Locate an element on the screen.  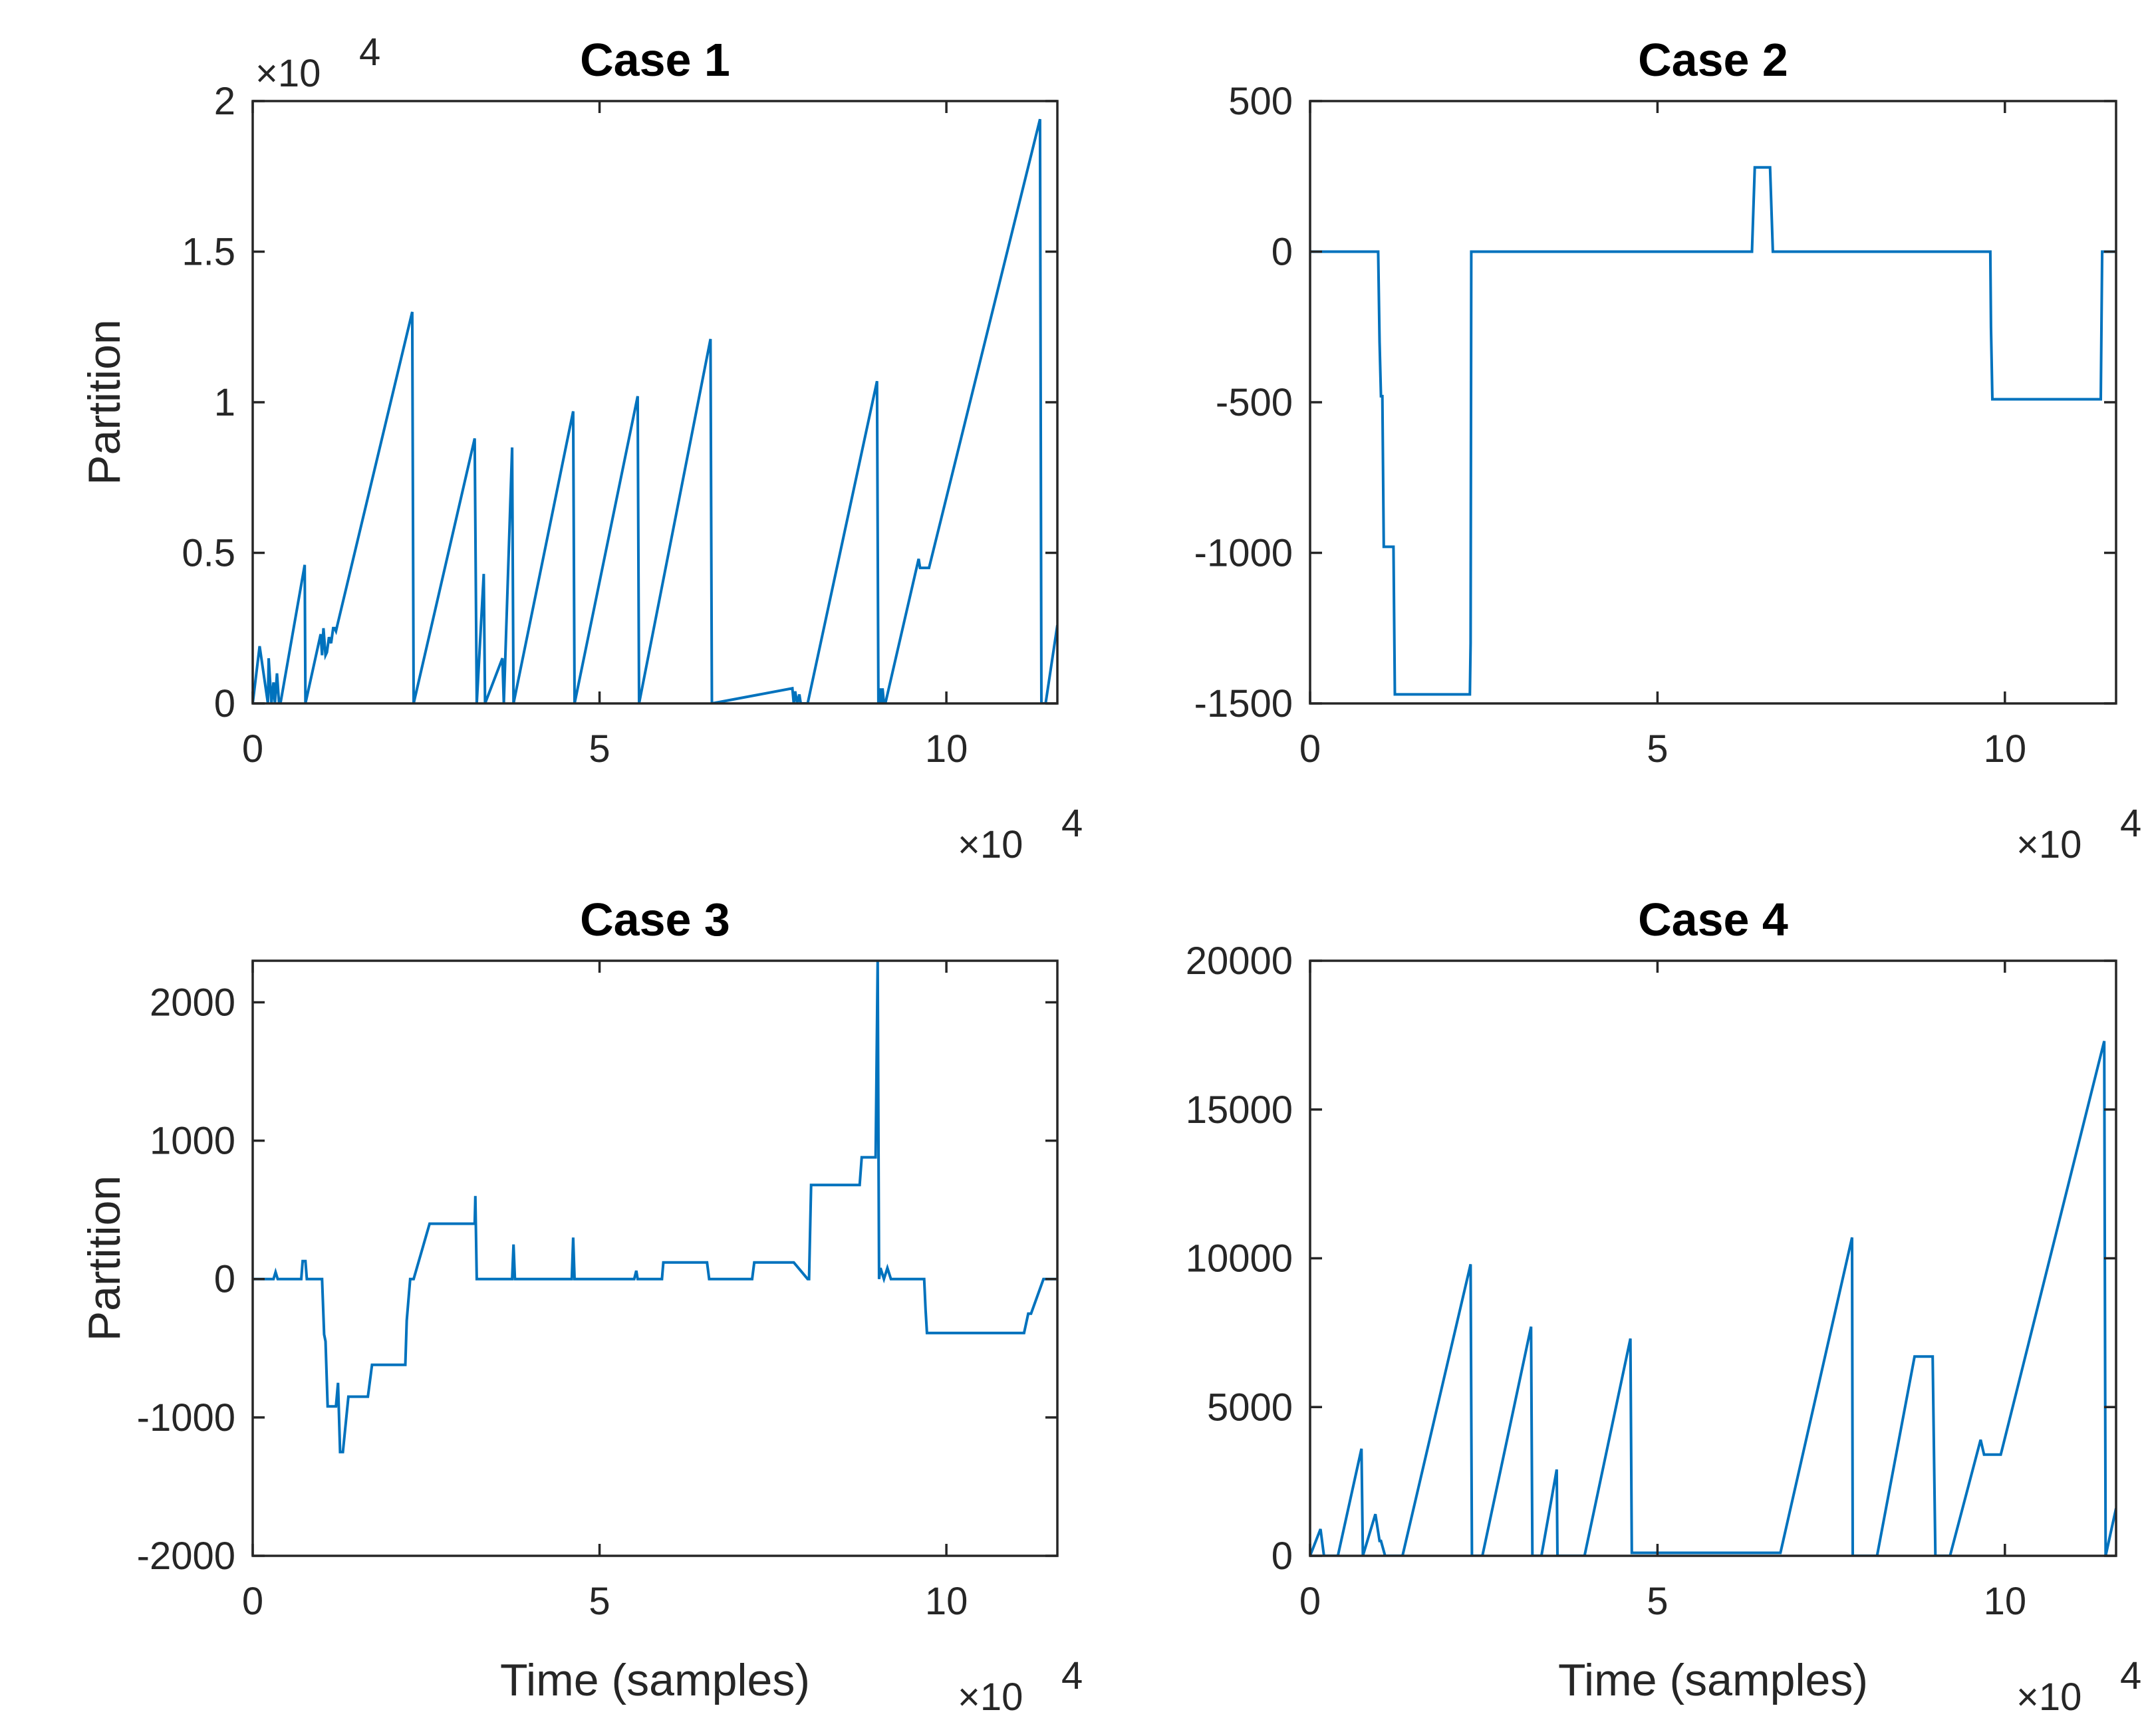
axes-box is located at coordinates (655, 1258).